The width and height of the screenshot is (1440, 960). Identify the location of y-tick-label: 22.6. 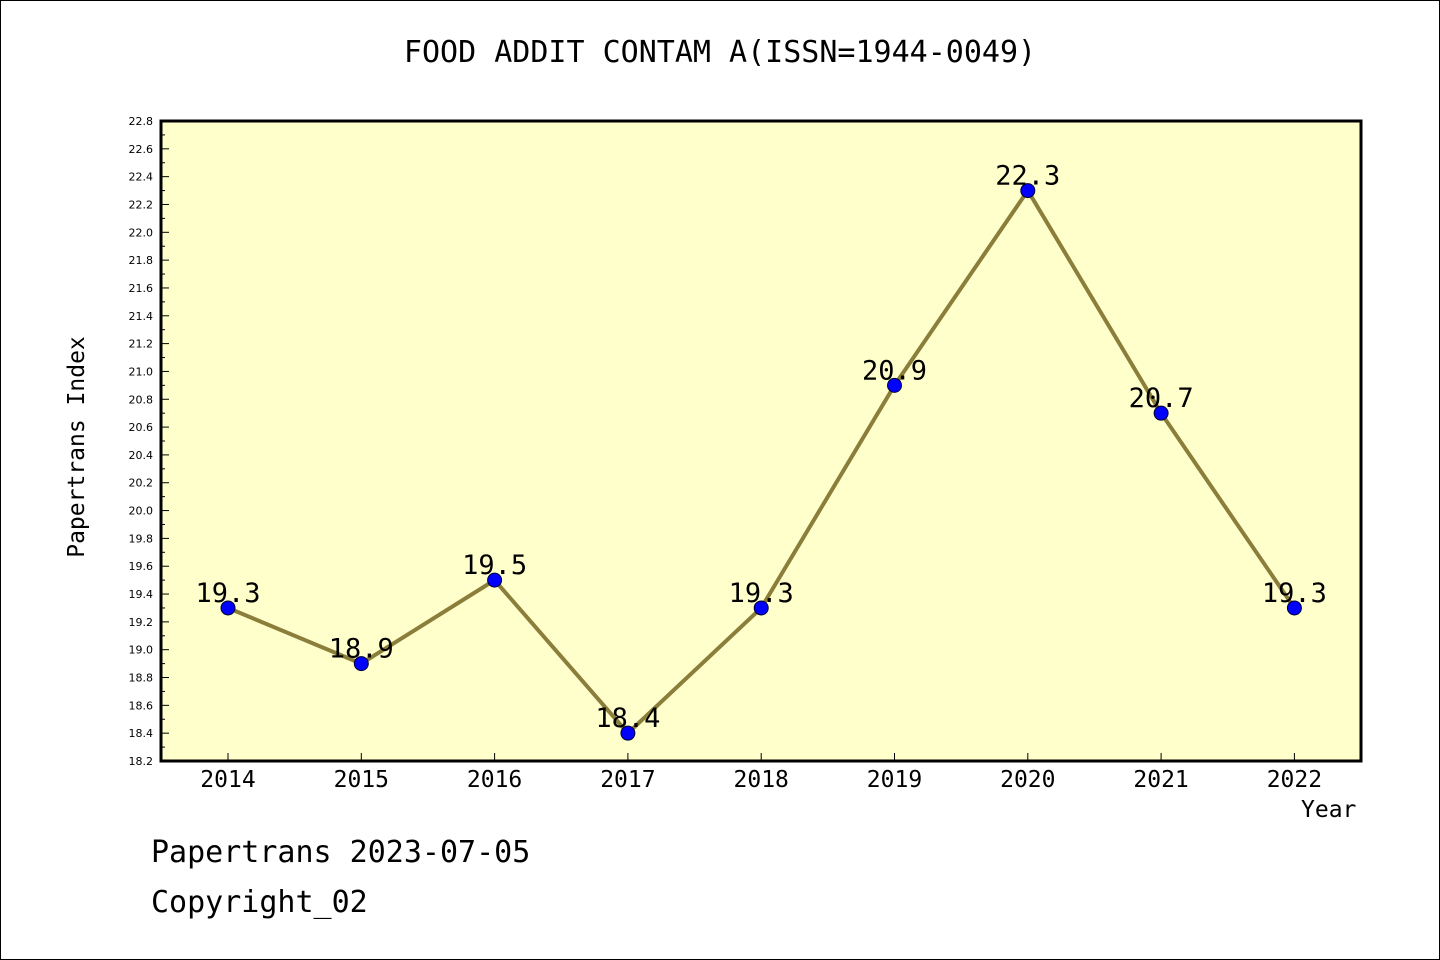
(141, 149).